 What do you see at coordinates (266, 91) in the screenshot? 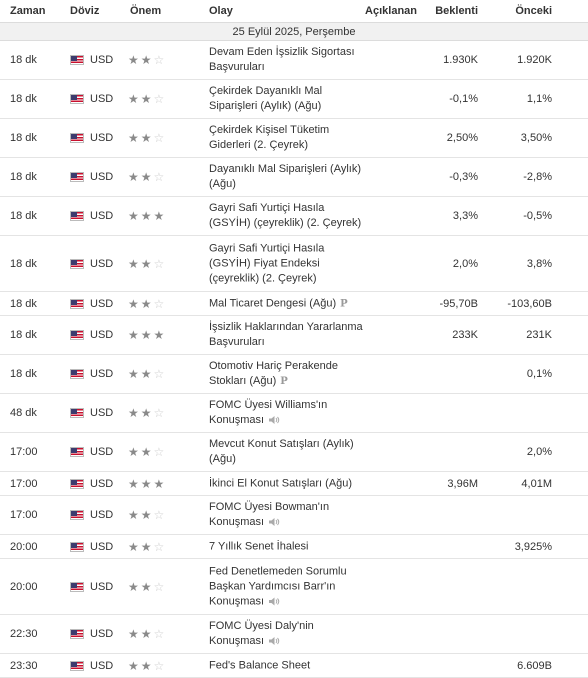
I see `event-name-line: Çekirdek Dayanıklı Mal` at bounding box center [266, 91].